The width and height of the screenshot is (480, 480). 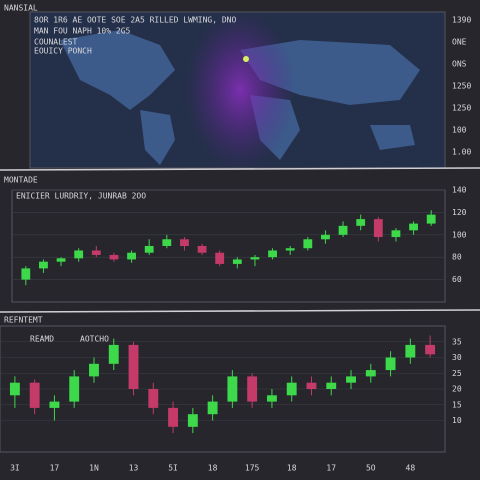 I want to click on map-text: EOUICY PONCH, so click(x=63, y=51).